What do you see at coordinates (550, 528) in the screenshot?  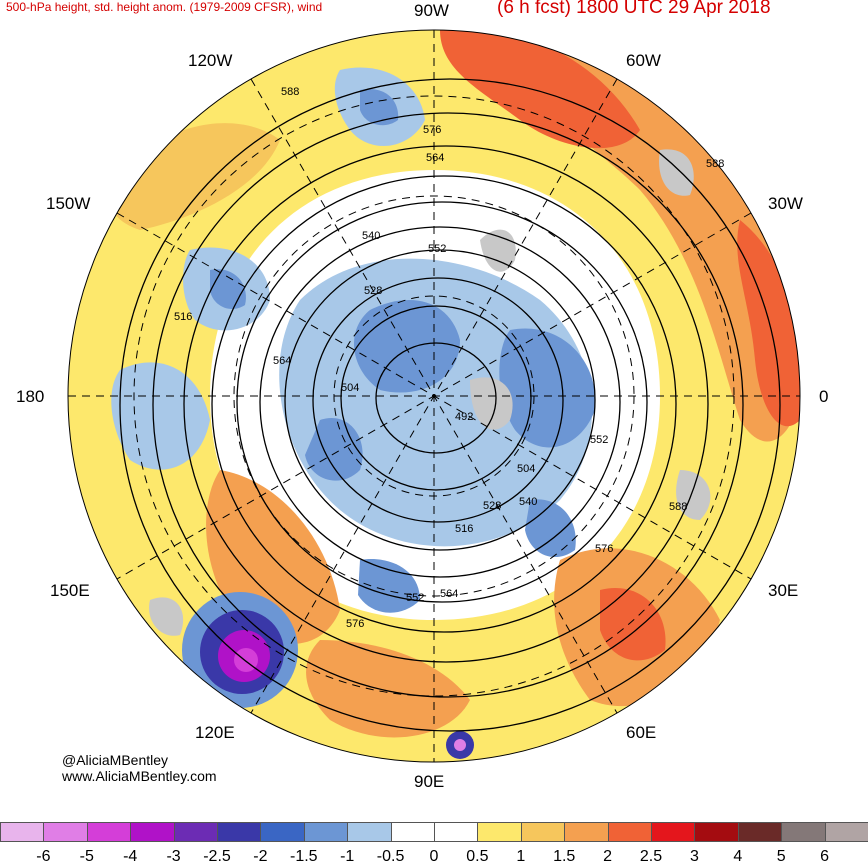 I see `cold-anomaly-asia-e` at bounding box center [550, 528].